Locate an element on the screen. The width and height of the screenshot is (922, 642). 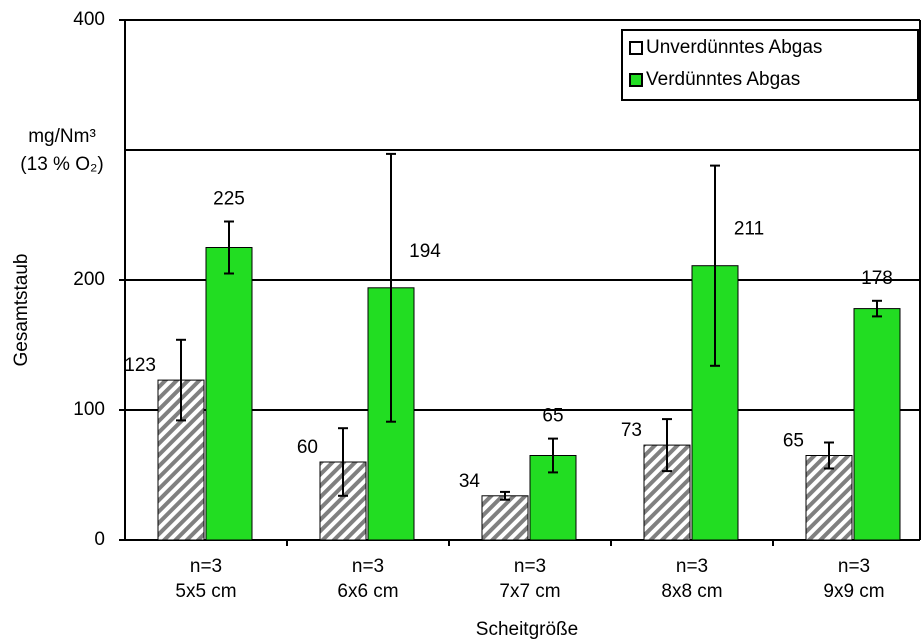
value-label: 60 is located at coordinates (307, 447).